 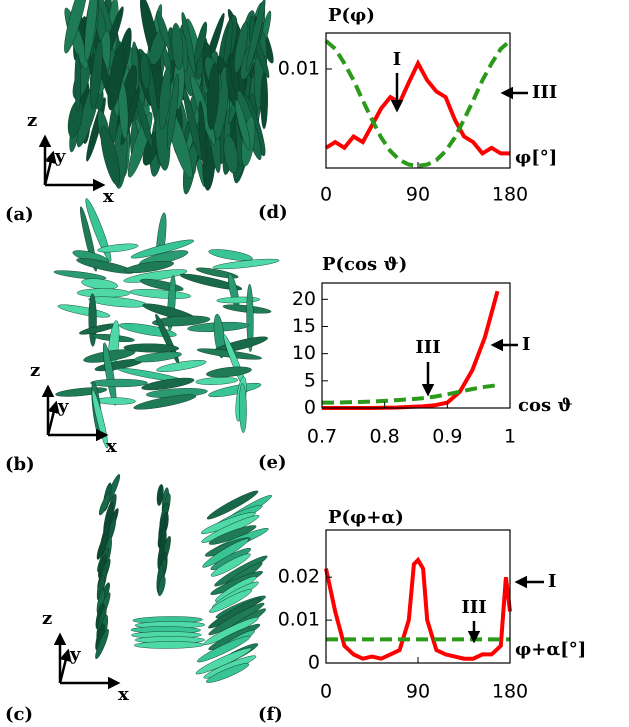 What do you see at coordinates (270, 714) in the screenshot?
I see `panel-label: (f)` at bounding box center [270, 714].